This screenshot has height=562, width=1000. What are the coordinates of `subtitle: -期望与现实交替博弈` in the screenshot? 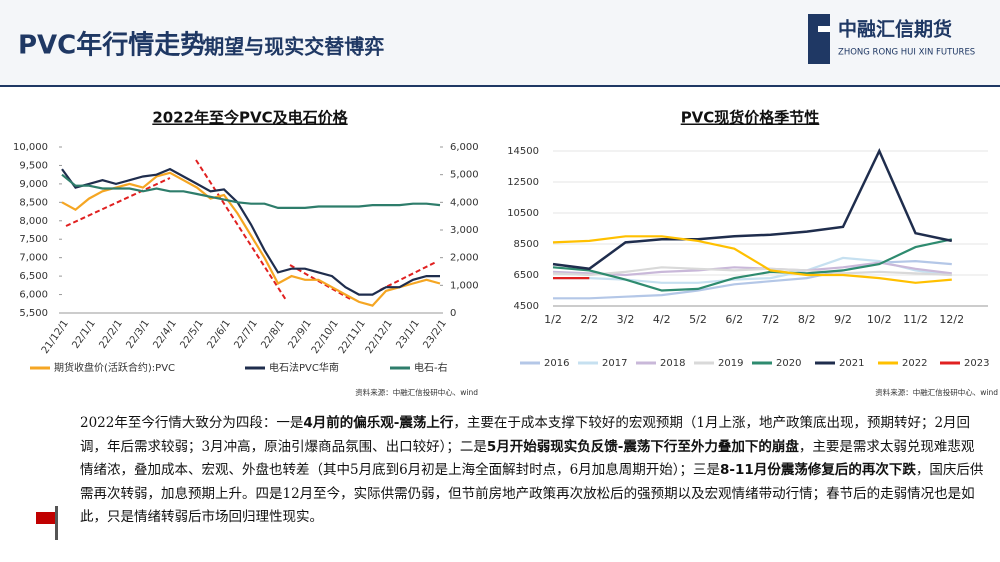 It's located at (290, 47).